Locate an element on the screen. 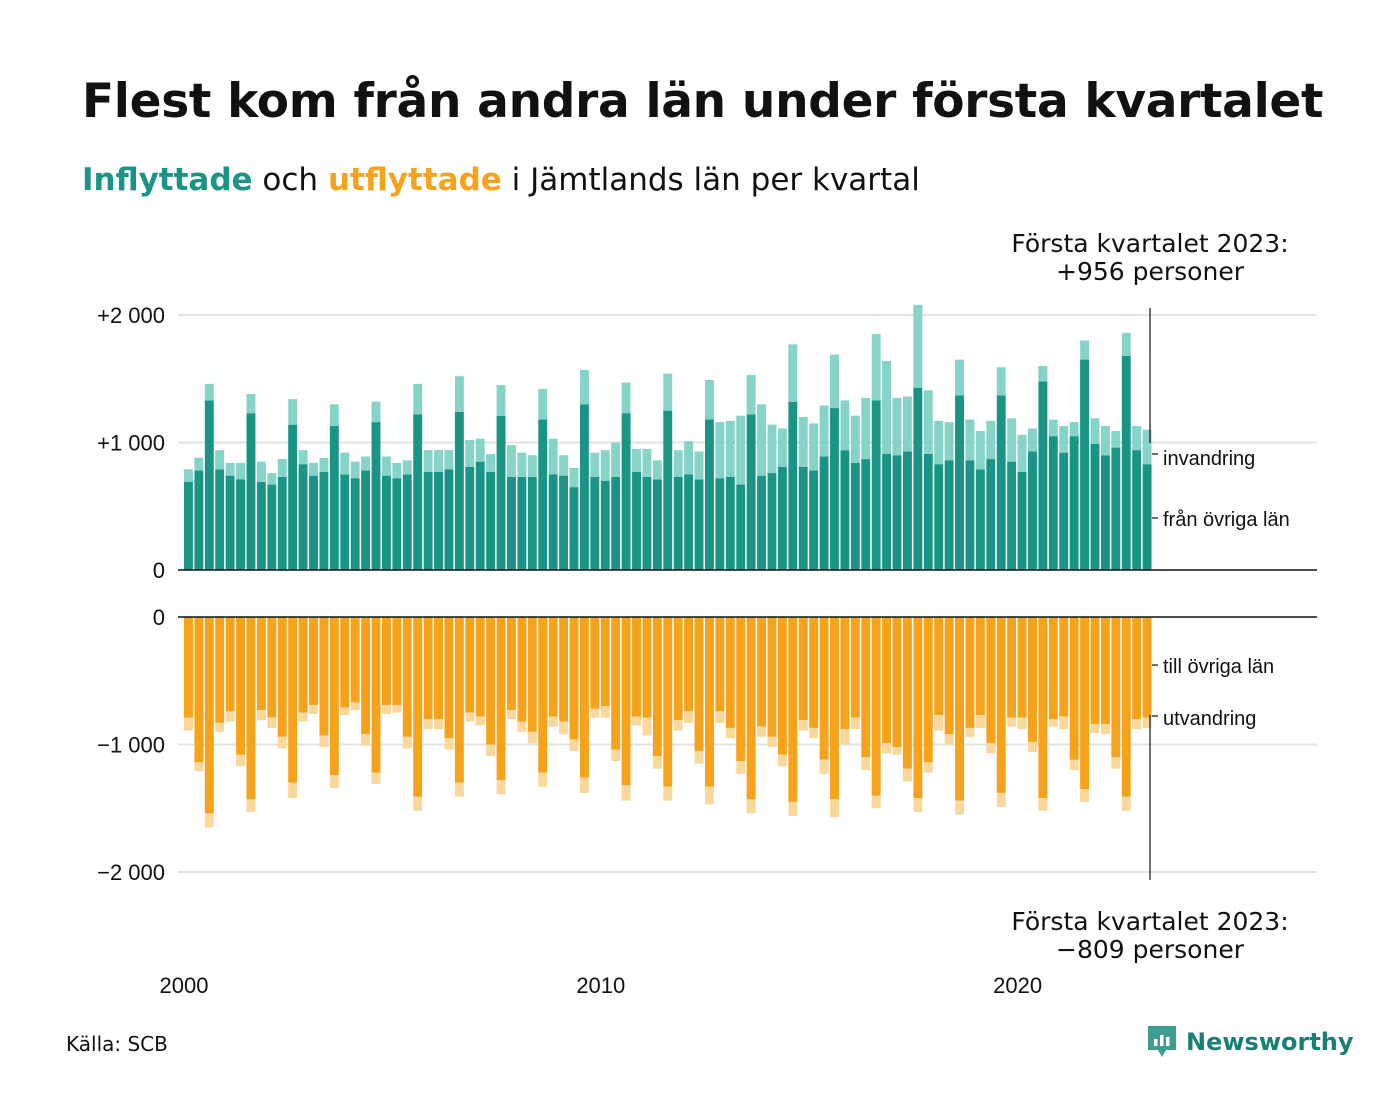  subtitle-utflyttade: utflyttade is located at coordinates (414, 180).